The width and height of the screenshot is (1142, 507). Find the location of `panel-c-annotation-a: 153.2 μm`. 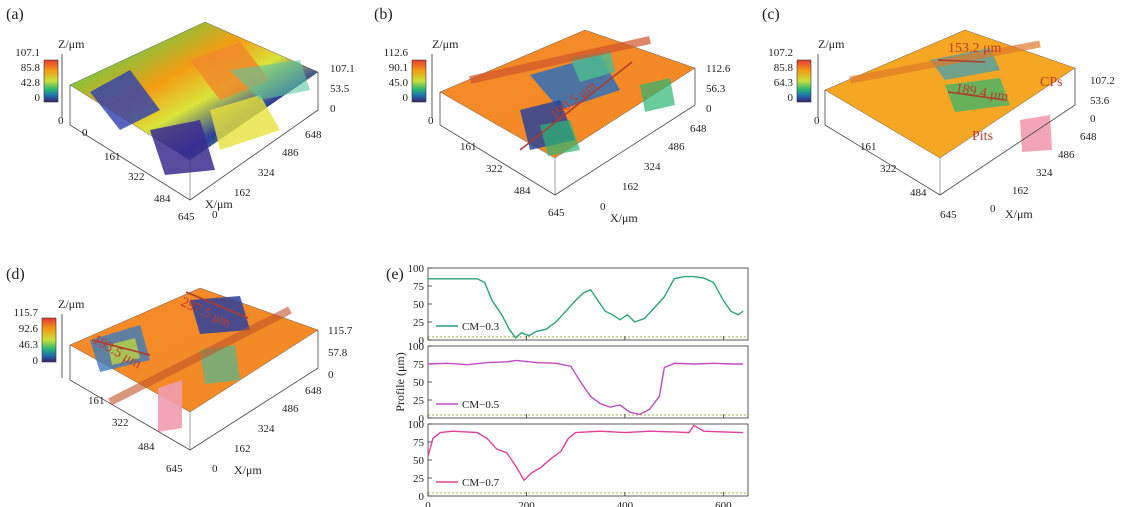

panel-c-annotation-a: 153.2 μm is located at coordinates (975, 48).